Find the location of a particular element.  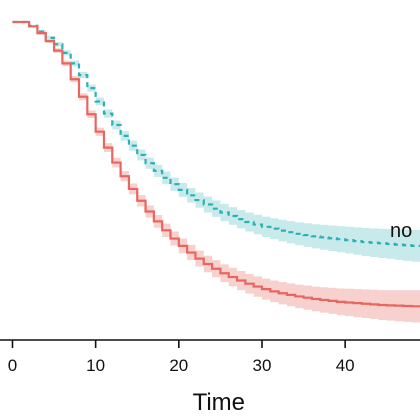

series-label-0: no is located at coordinates (401, 231).